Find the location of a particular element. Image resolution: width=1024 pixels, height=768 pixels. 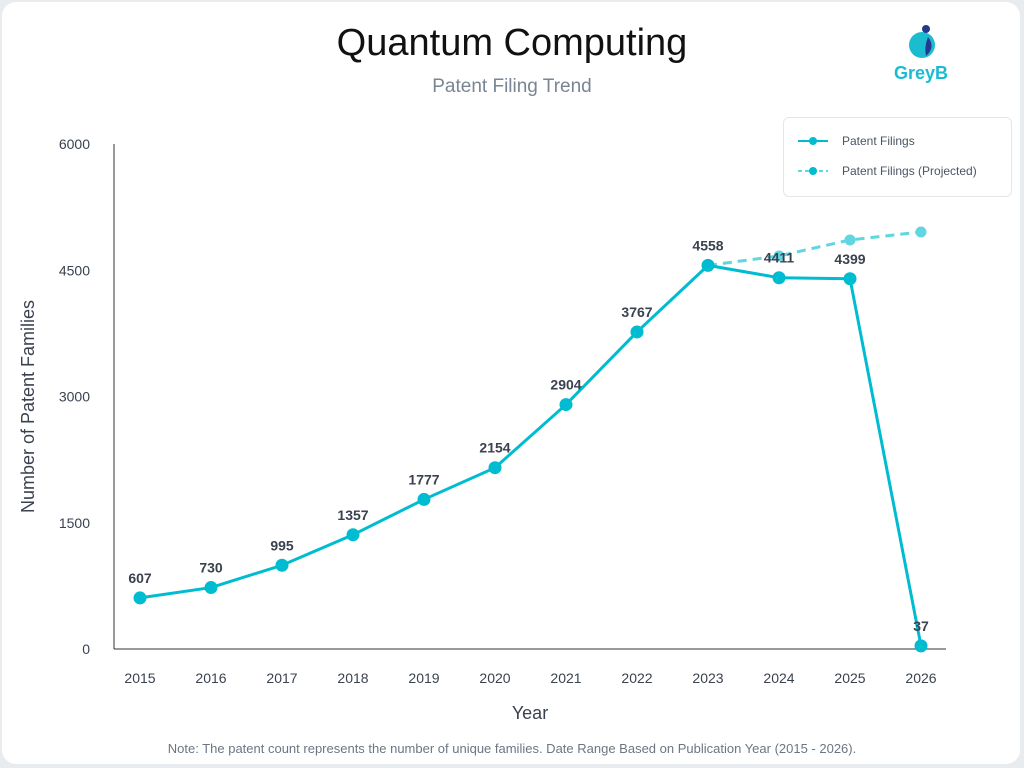

chart-subtitle: Patent Filing Trend is located at coordinates (512, 86).